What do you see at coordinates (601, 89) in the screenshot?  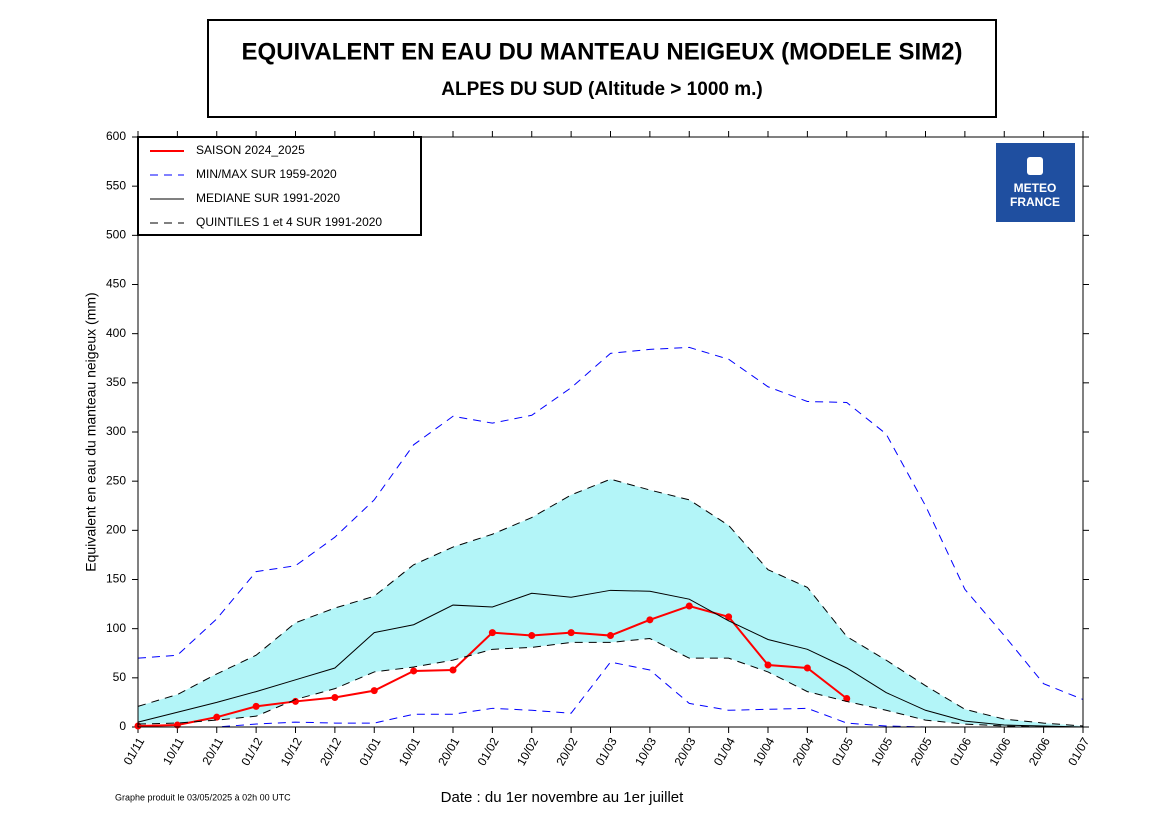 I see `chart-subtitle: ALPES DU SUD (Altitude > 1000 m.)` at bounding box center [601, 89].